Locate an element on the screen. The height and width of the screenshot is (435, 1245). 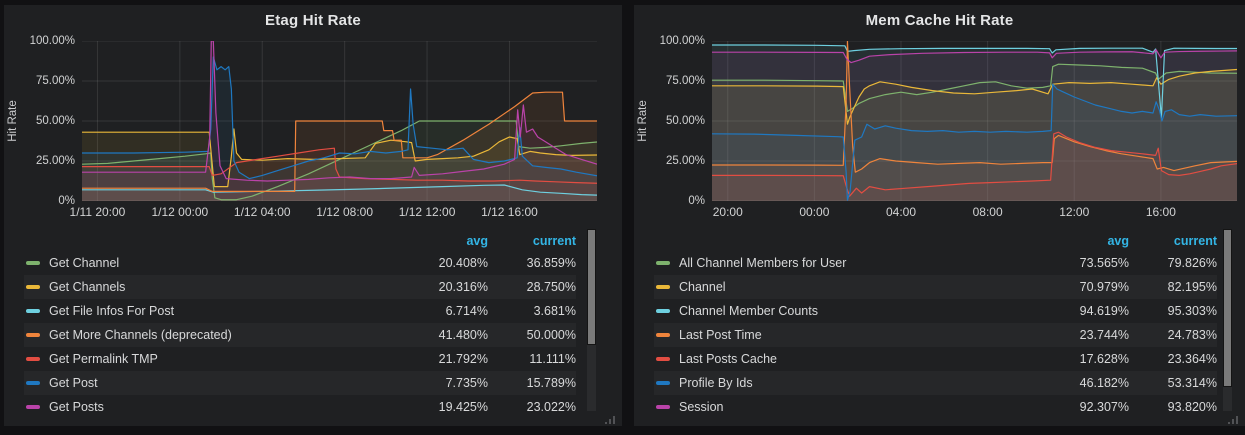
legend-avg-value: 7.735% is located at coordinates (466, 383).